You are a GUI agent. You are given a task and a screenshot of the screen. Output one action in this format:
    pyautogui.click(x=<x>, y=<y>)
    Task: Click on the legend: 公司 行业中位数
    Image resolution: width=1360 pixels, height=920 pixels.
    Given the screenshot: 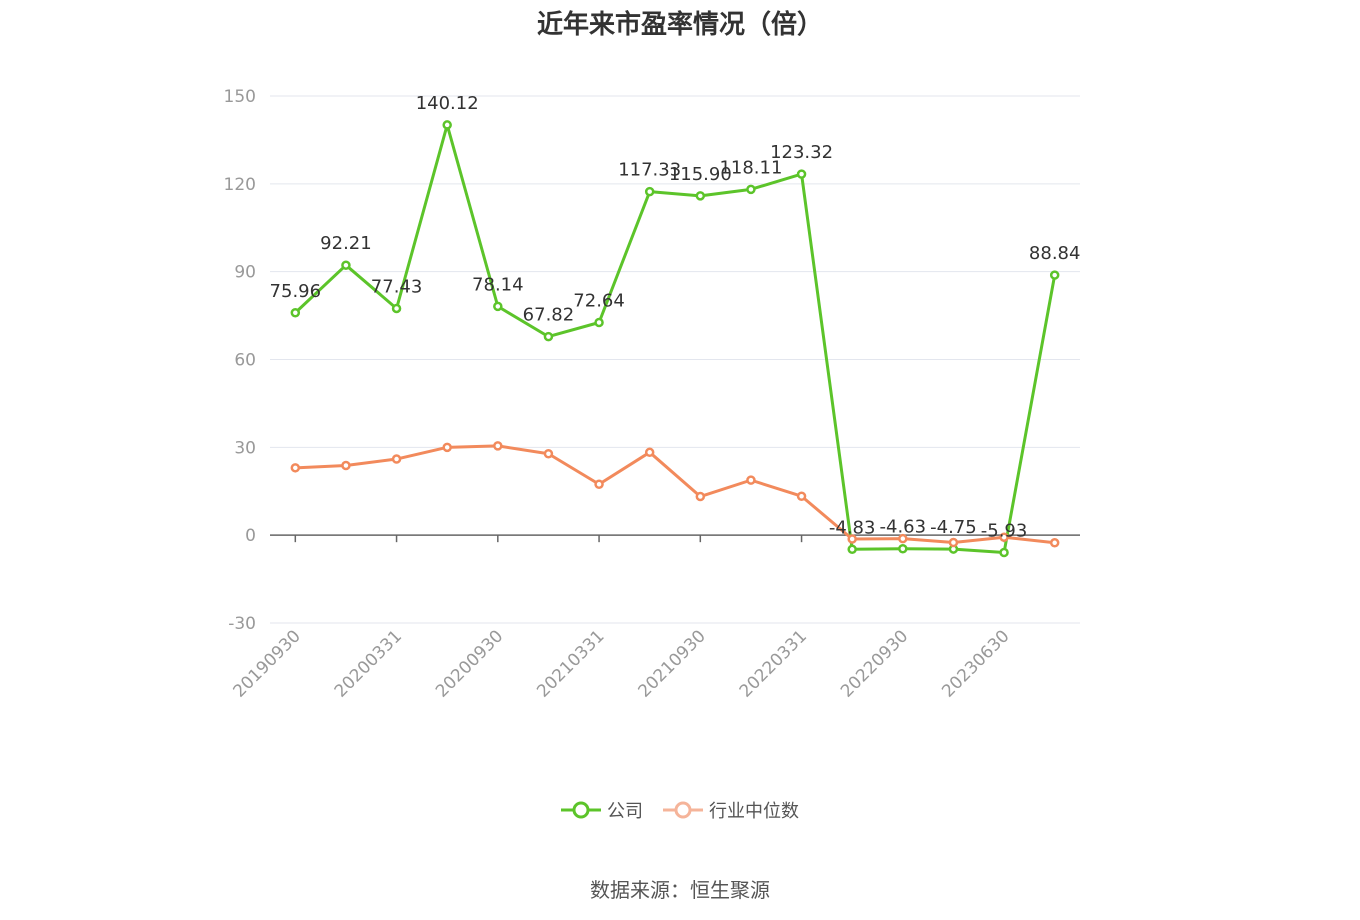 What is the action you would take?
    pyautogui.click(x=680, y=810)
    